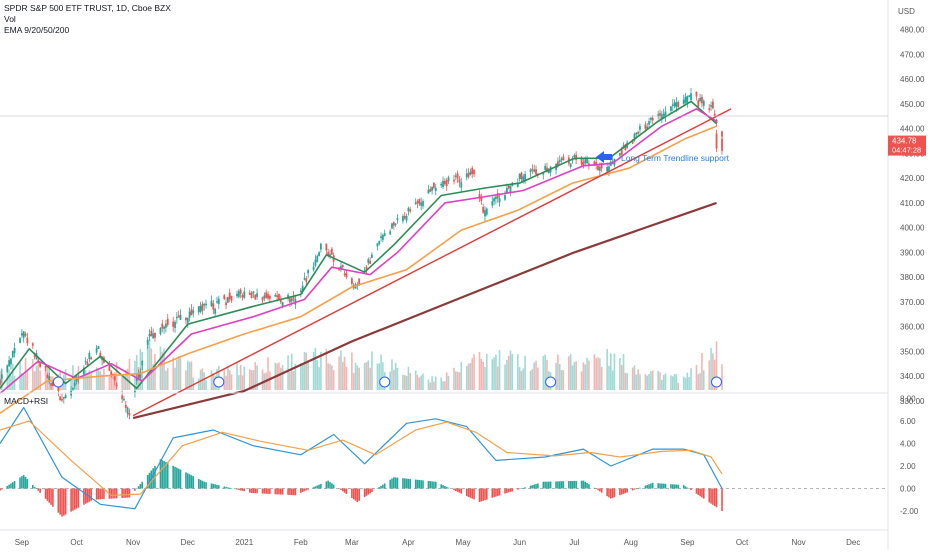 The width and height of the screenshot is (932, 555). Describe the element at coordinates (361, 458) in the screenshot. I see `series-macd` at that location.